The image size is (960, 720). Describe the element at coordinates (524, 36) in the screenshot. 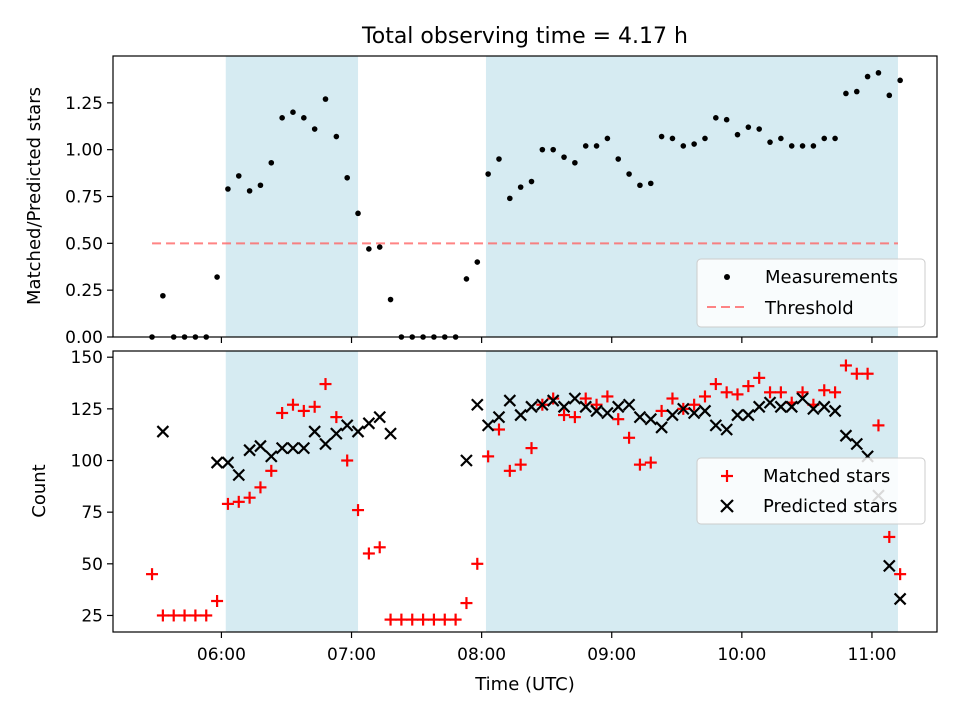

I see `figure-title: Total observing time = 4.17 h` at that location.